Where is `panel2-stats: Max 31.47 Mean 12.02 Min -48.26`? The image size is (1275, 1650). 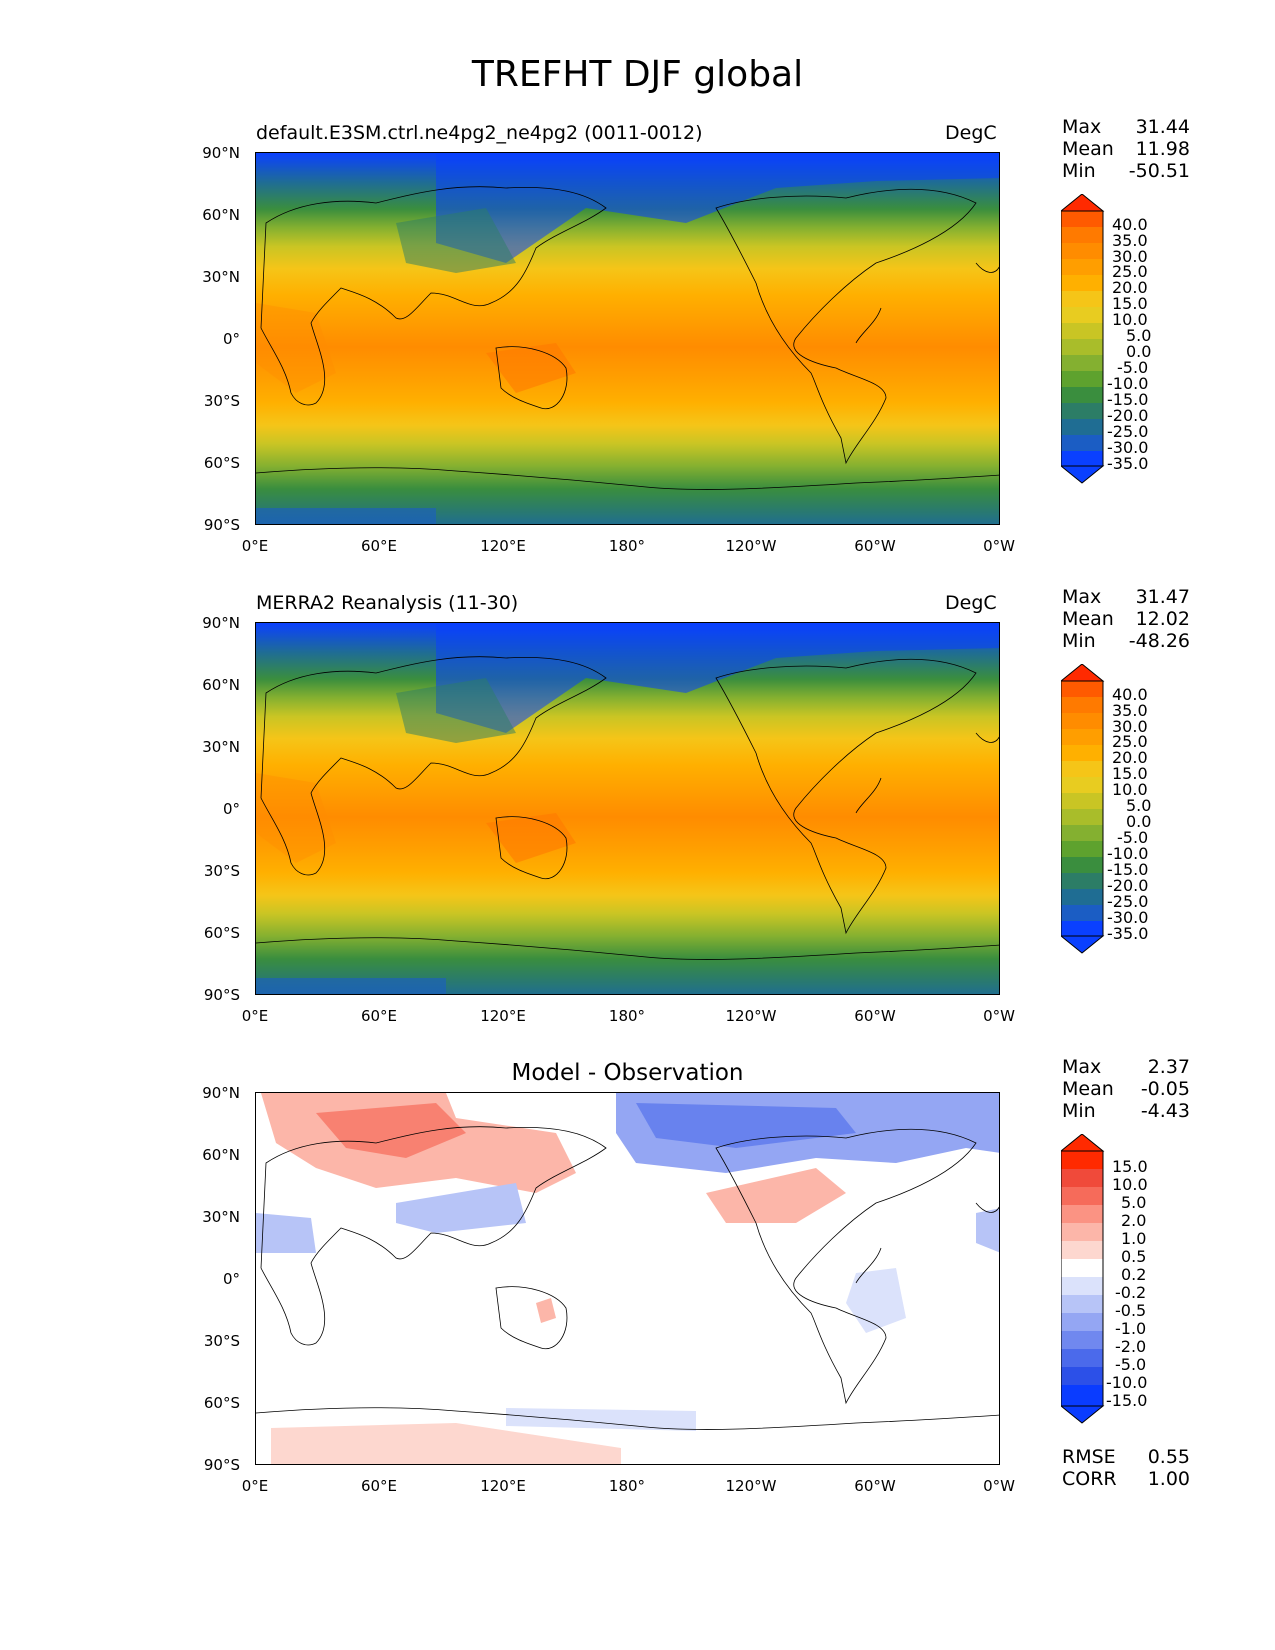 panel2-stats: Max 31.47 Mean 12.02 Min -48.26 is located at coordinates (1126, 619).